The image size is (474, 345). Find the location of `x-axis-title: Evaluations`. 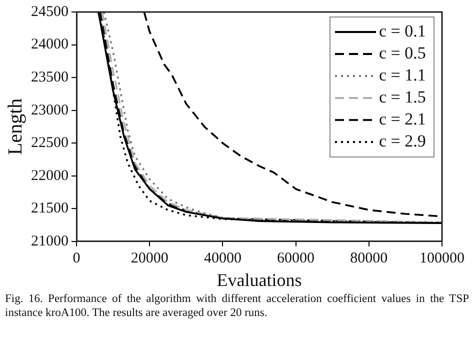

x-axis-title: Evaluations is located at coordinates (259, 280).